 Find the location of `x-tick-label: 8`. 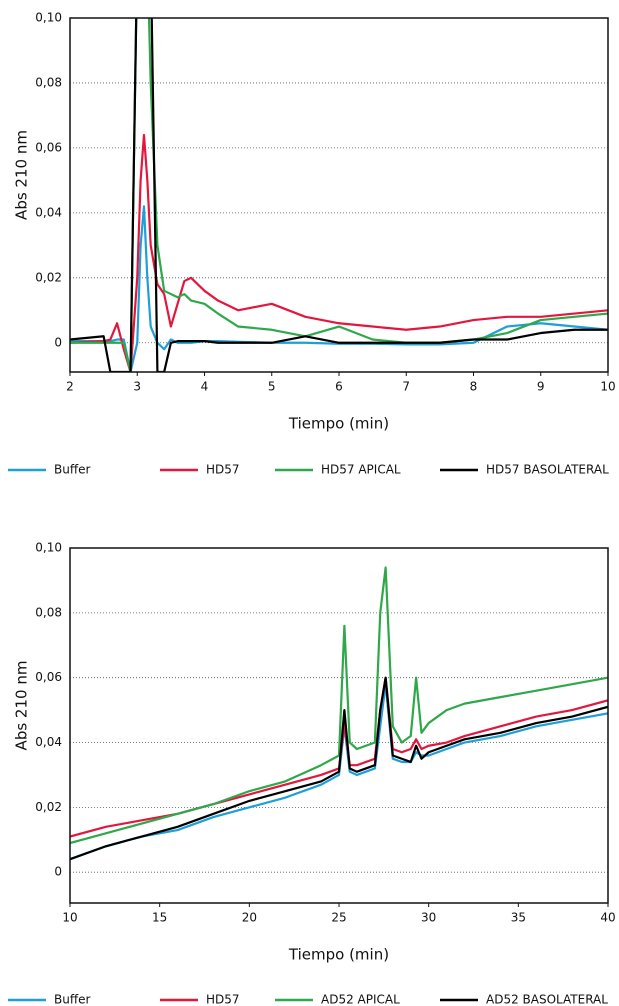

x-tick-label: 8 is located at coordinates (474, 387).